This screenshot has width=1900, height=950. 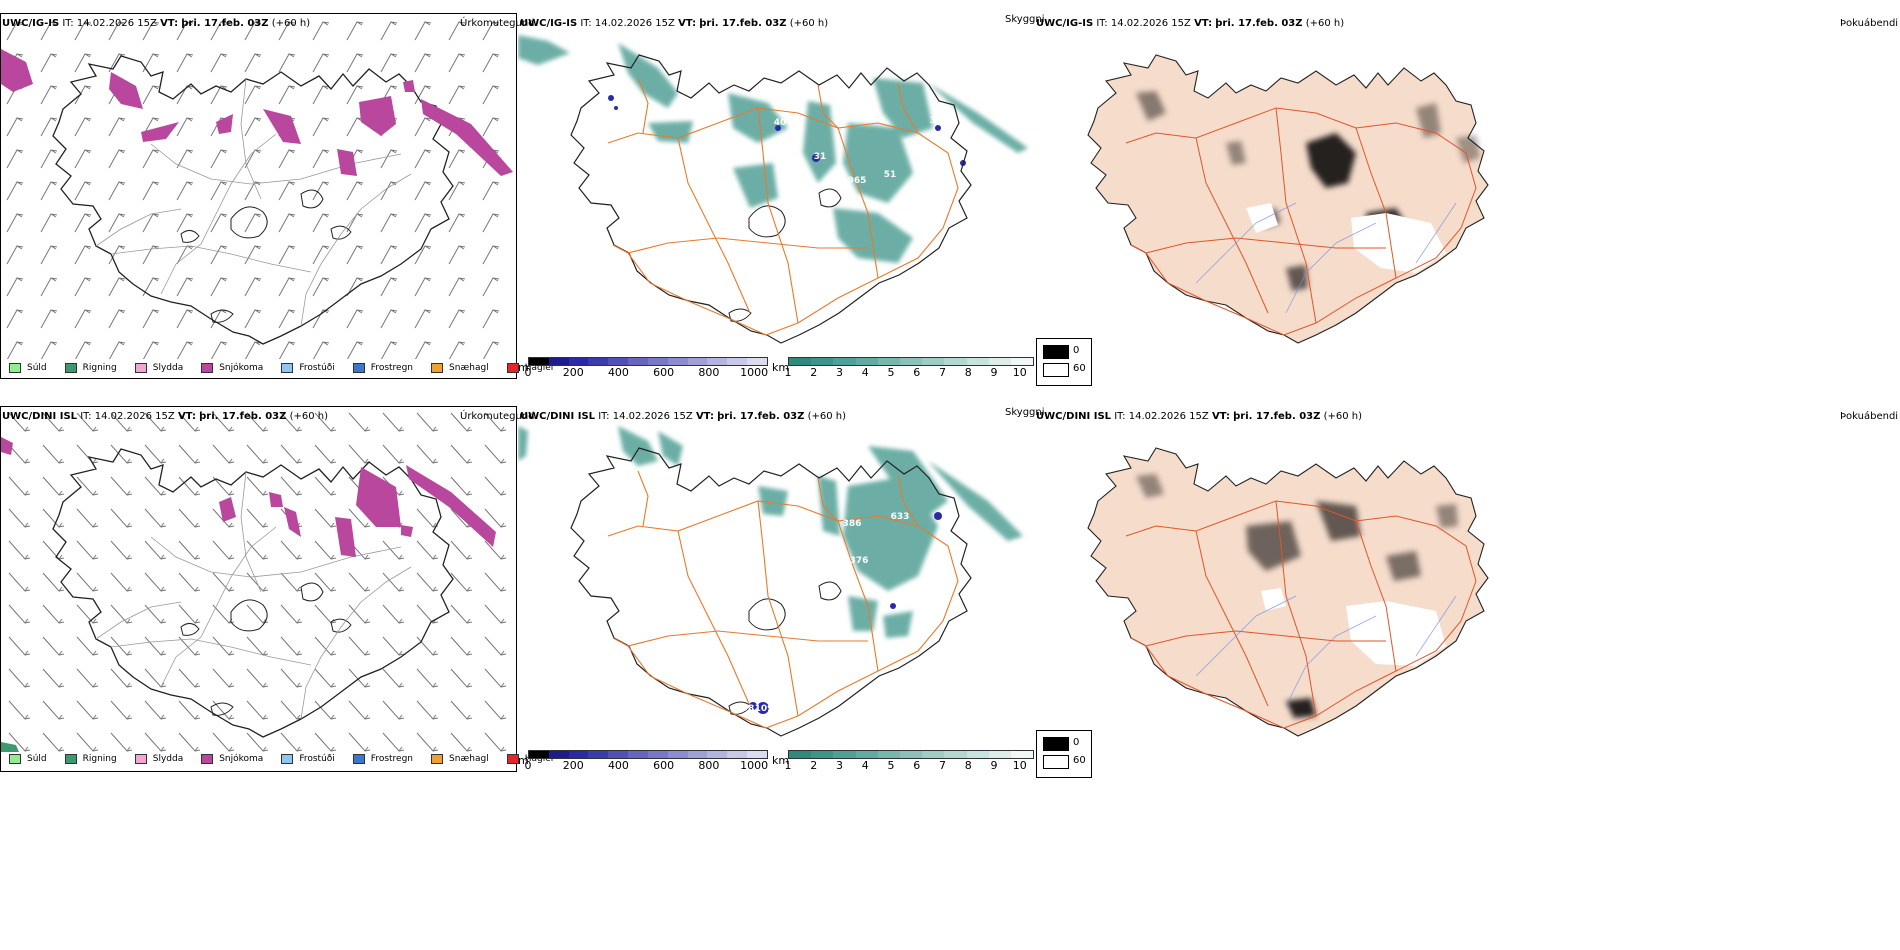 What do you see at coordinates (257, 112) in the screenshot?
I see `snow-areas` at bounding box center [257, 112].